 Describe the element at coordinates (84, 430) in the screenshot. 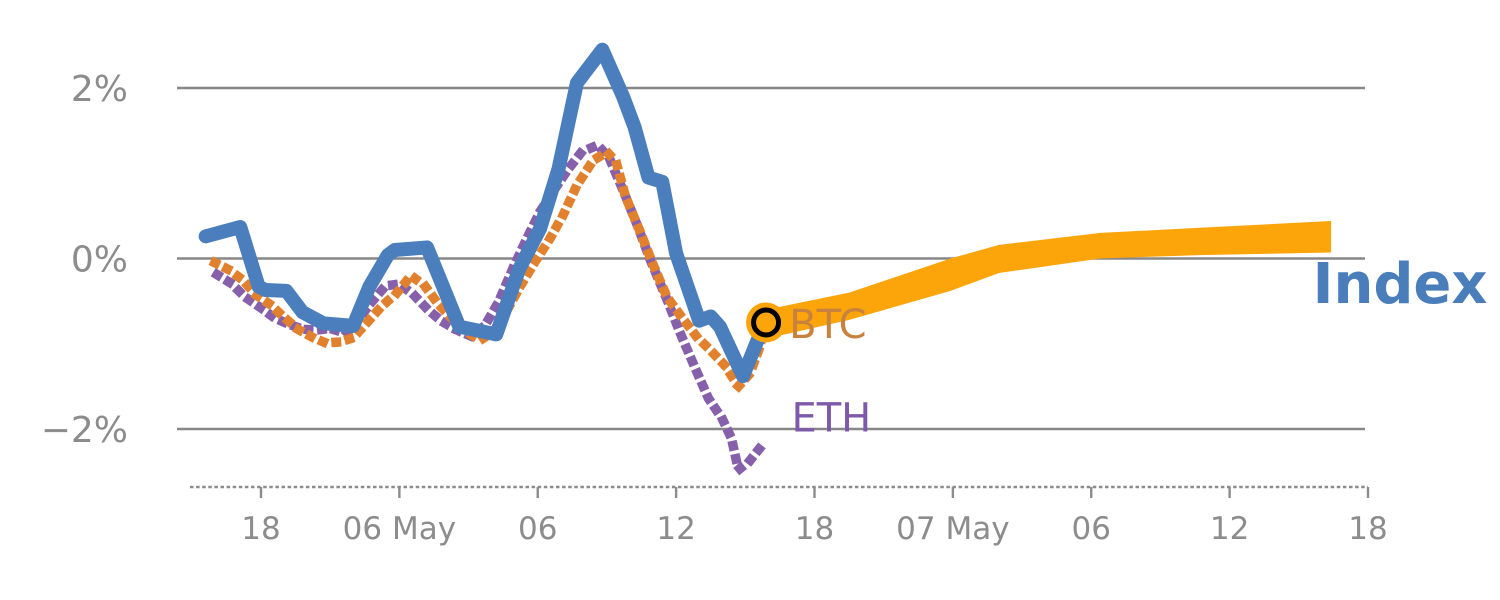

I see `y-tick-label: −2%` at that location.